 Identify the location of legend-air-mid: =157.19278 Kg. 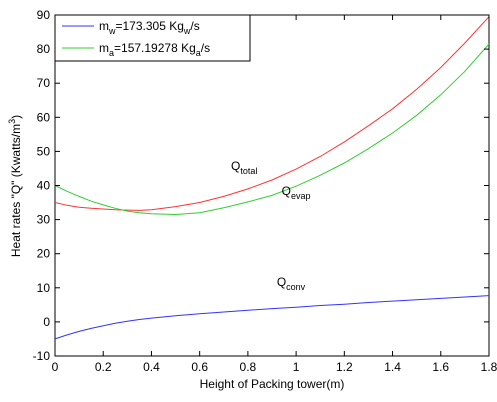
(155, 48).